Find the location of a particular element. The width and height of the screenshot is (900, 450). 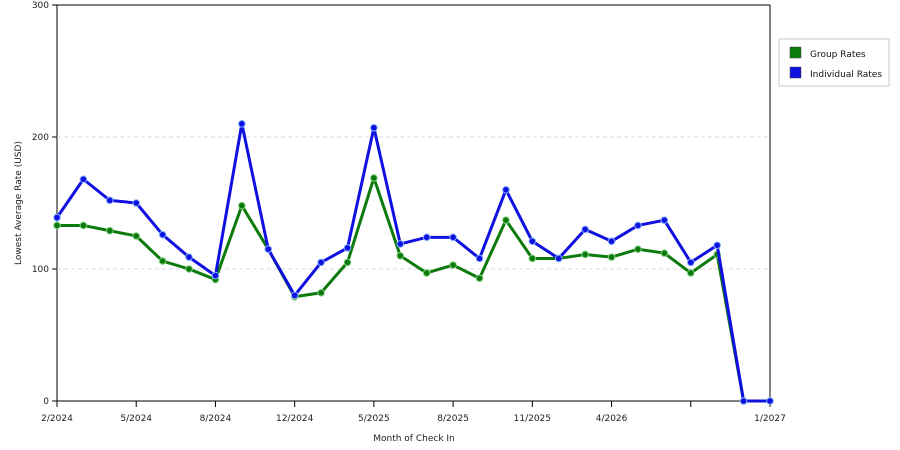

y-axis-title: Lowest Average Rate (USD) is located at coordinates (19, 203).